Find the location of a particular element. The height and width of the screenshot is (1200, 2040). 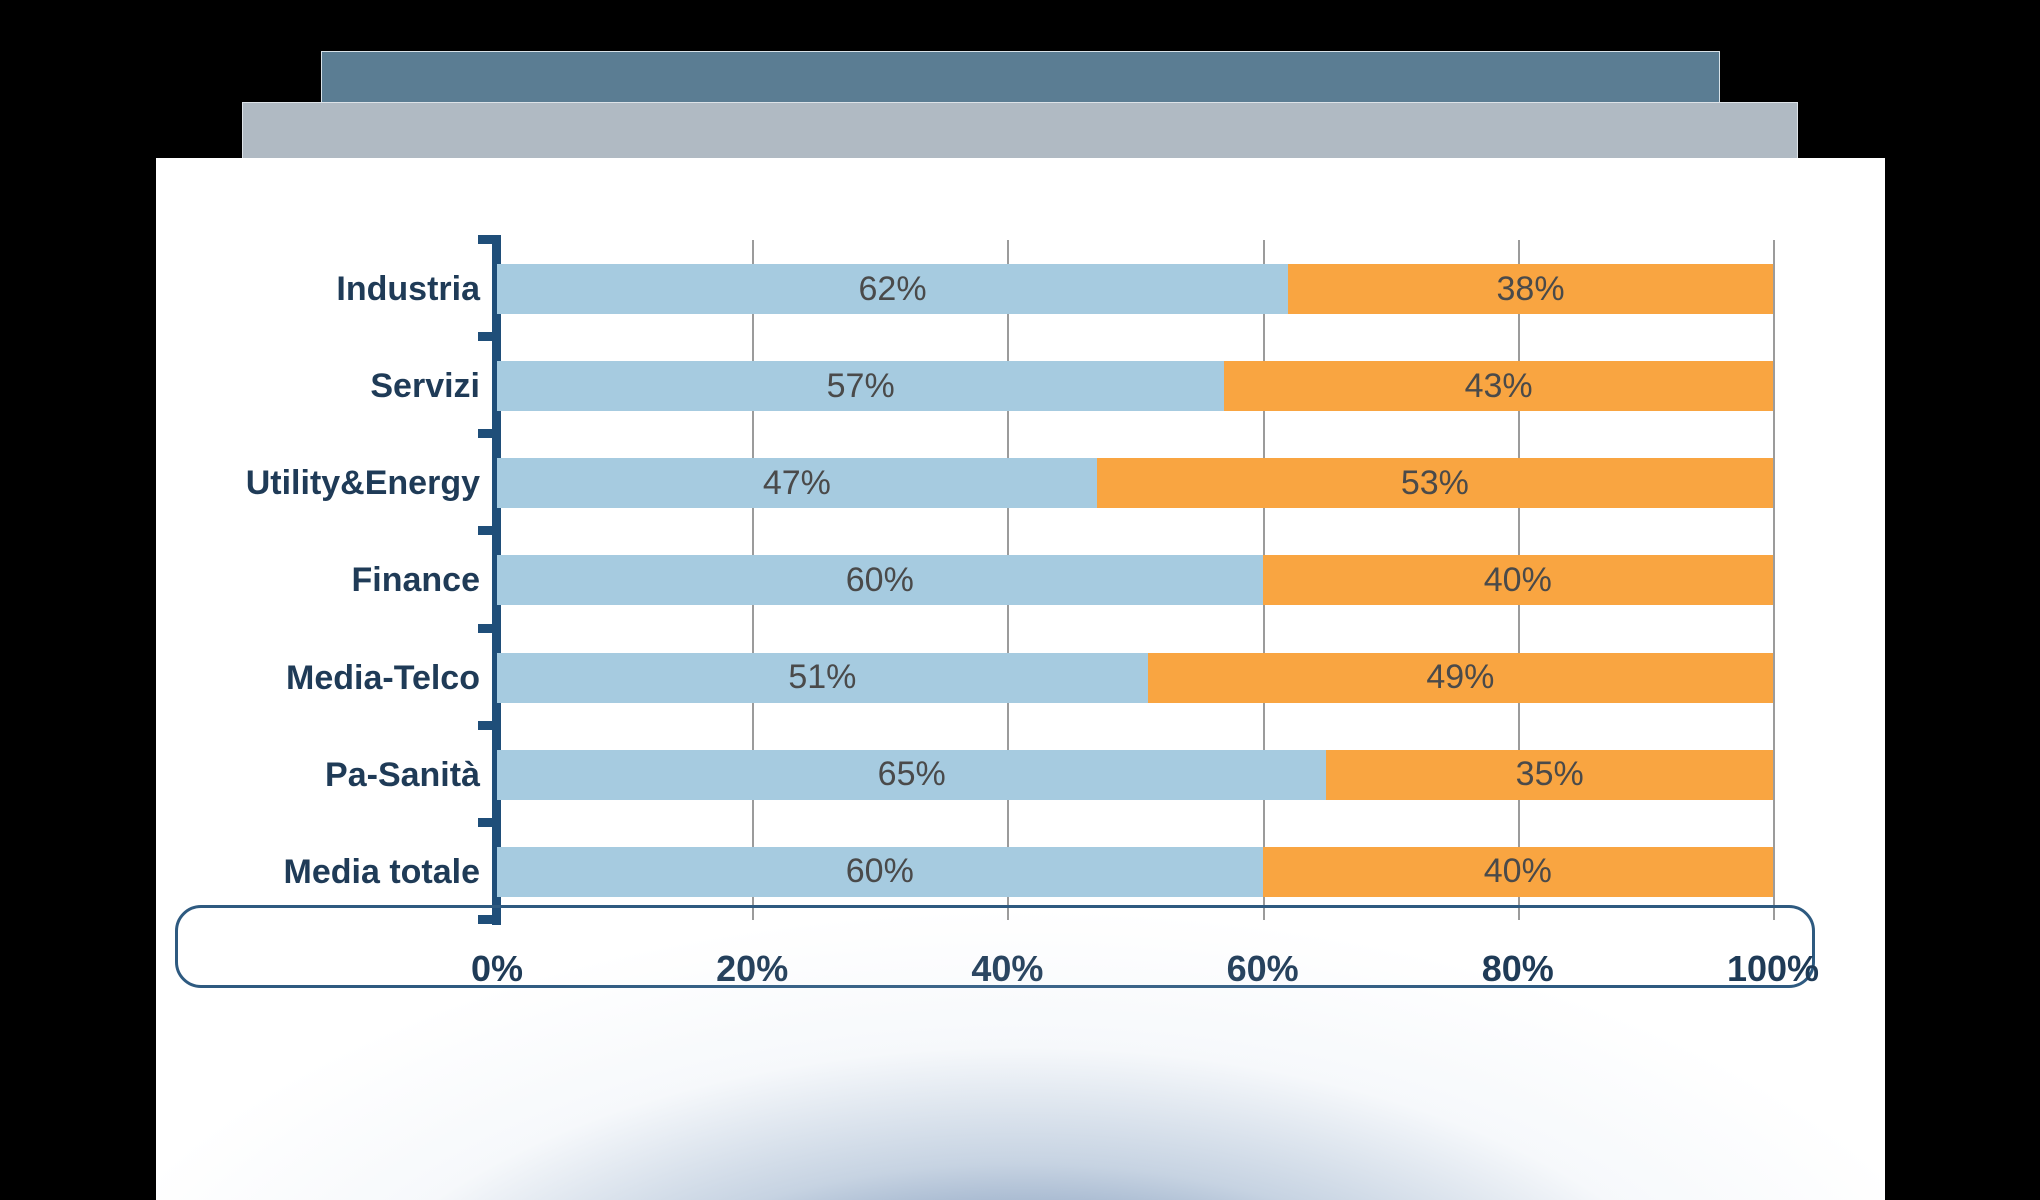

category-label-pa-sanit: Pa-Sanità is located at coordinates (402, 774).